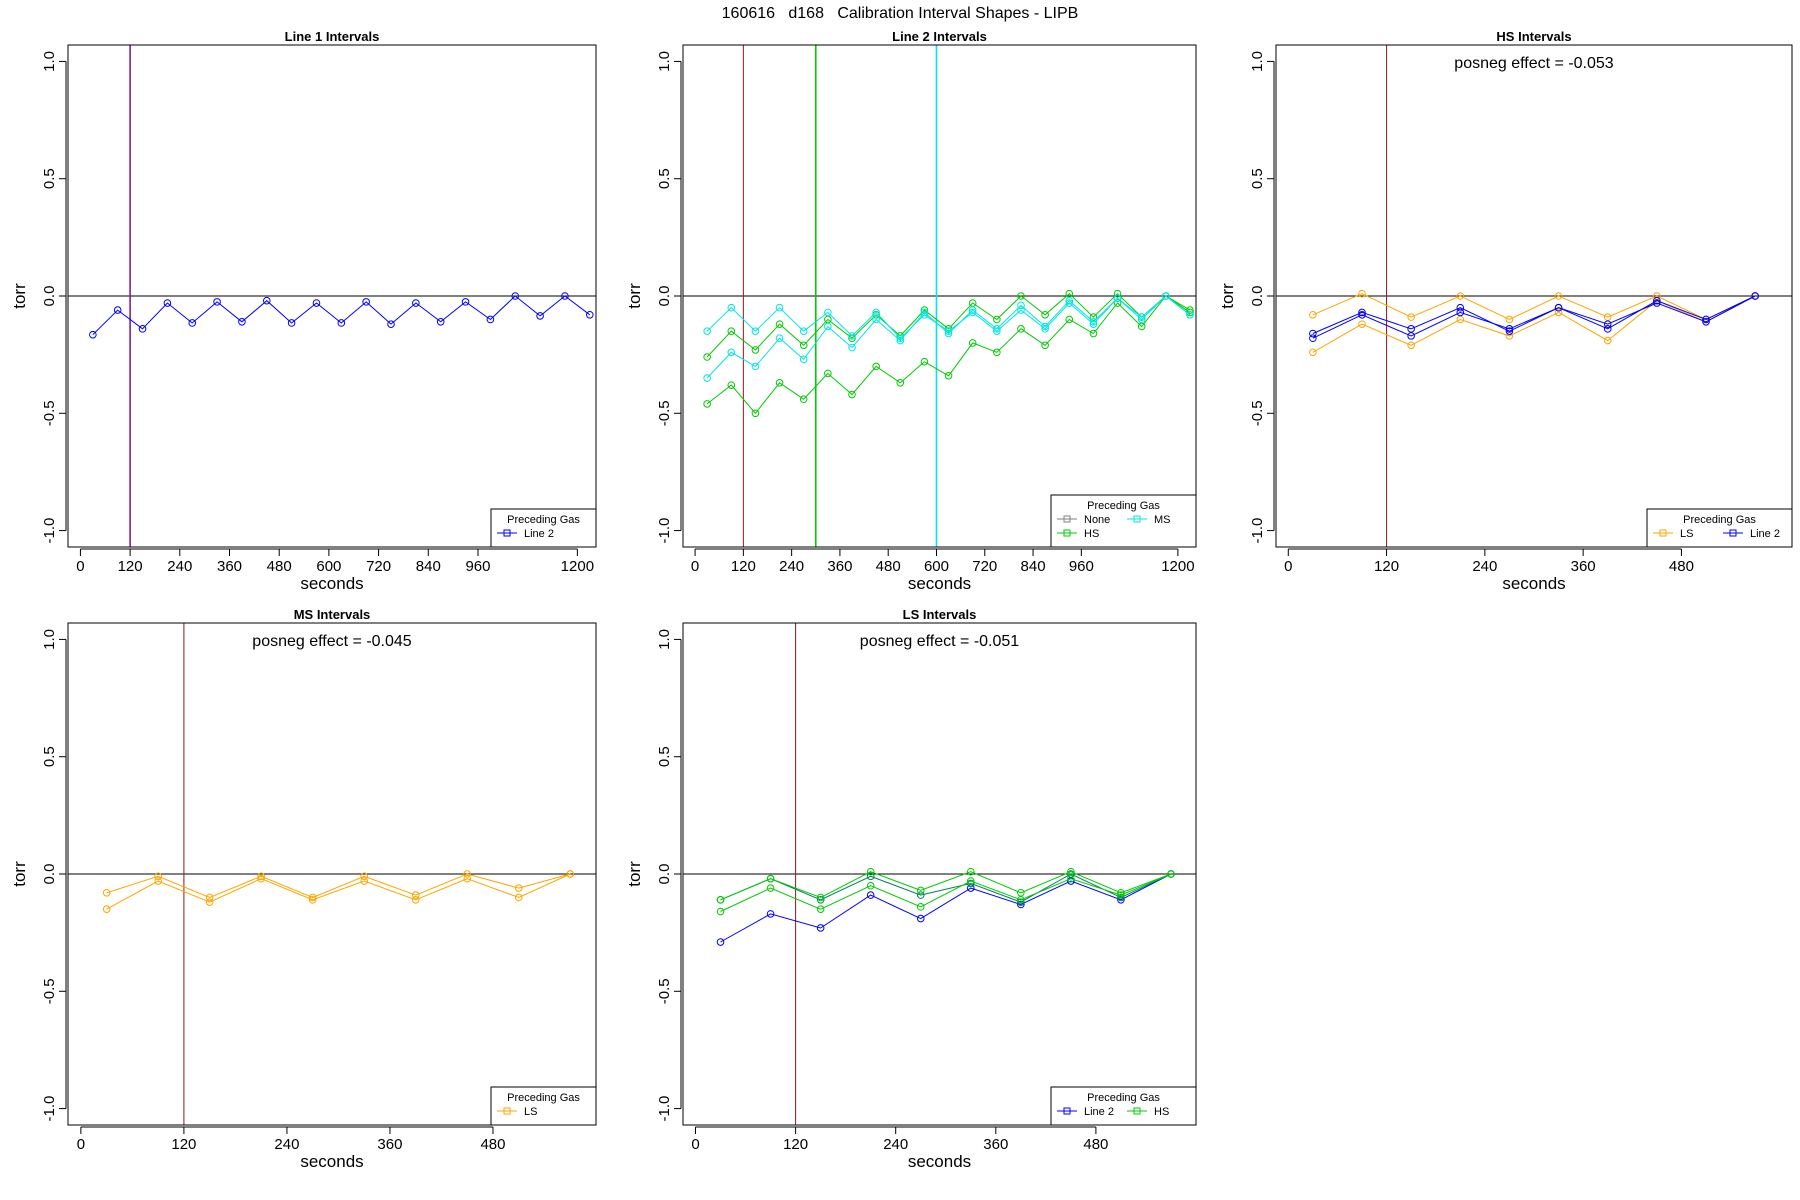 This screenshot has width=1800, height=1200. Describe the element at coordinates (1719, 528) in the screenshot. I see `legend: Preceding Gas LS Line 2` at that location.